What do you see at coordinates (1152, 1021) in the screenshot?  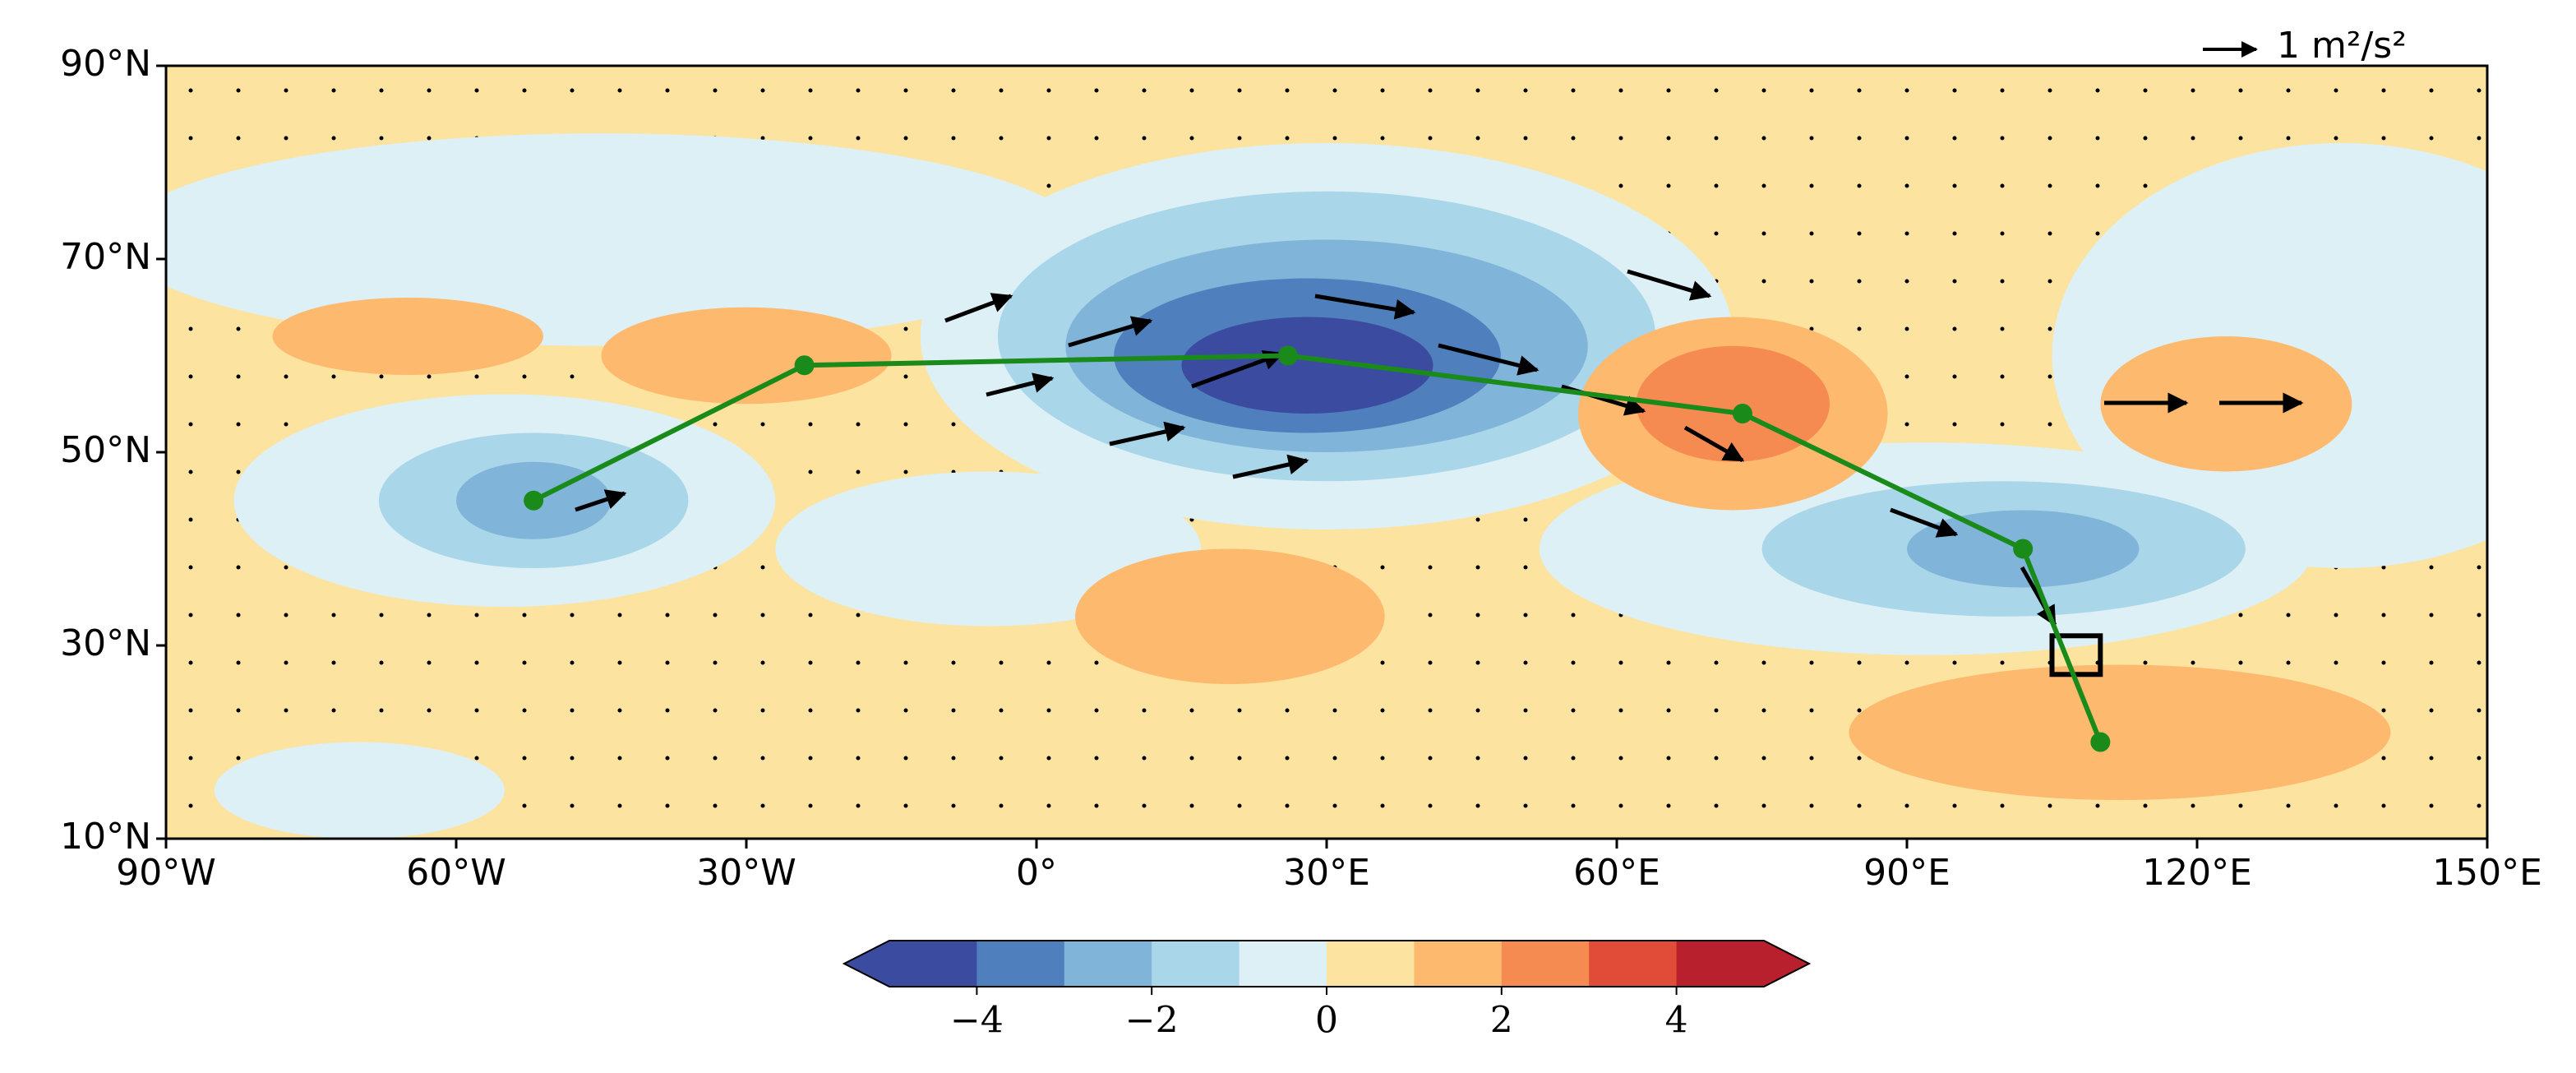 I see `colorbar-tick-label: −2` at bounding box center [1152, 1021].